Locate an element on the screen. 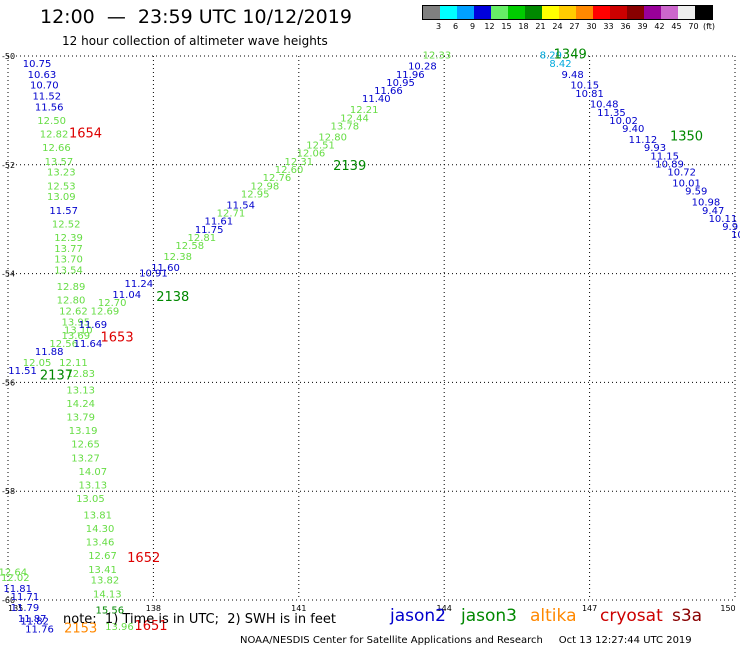 This screenshot has height=650, width=740. swh-value: 14.30 is located at coordinates (100, 529).